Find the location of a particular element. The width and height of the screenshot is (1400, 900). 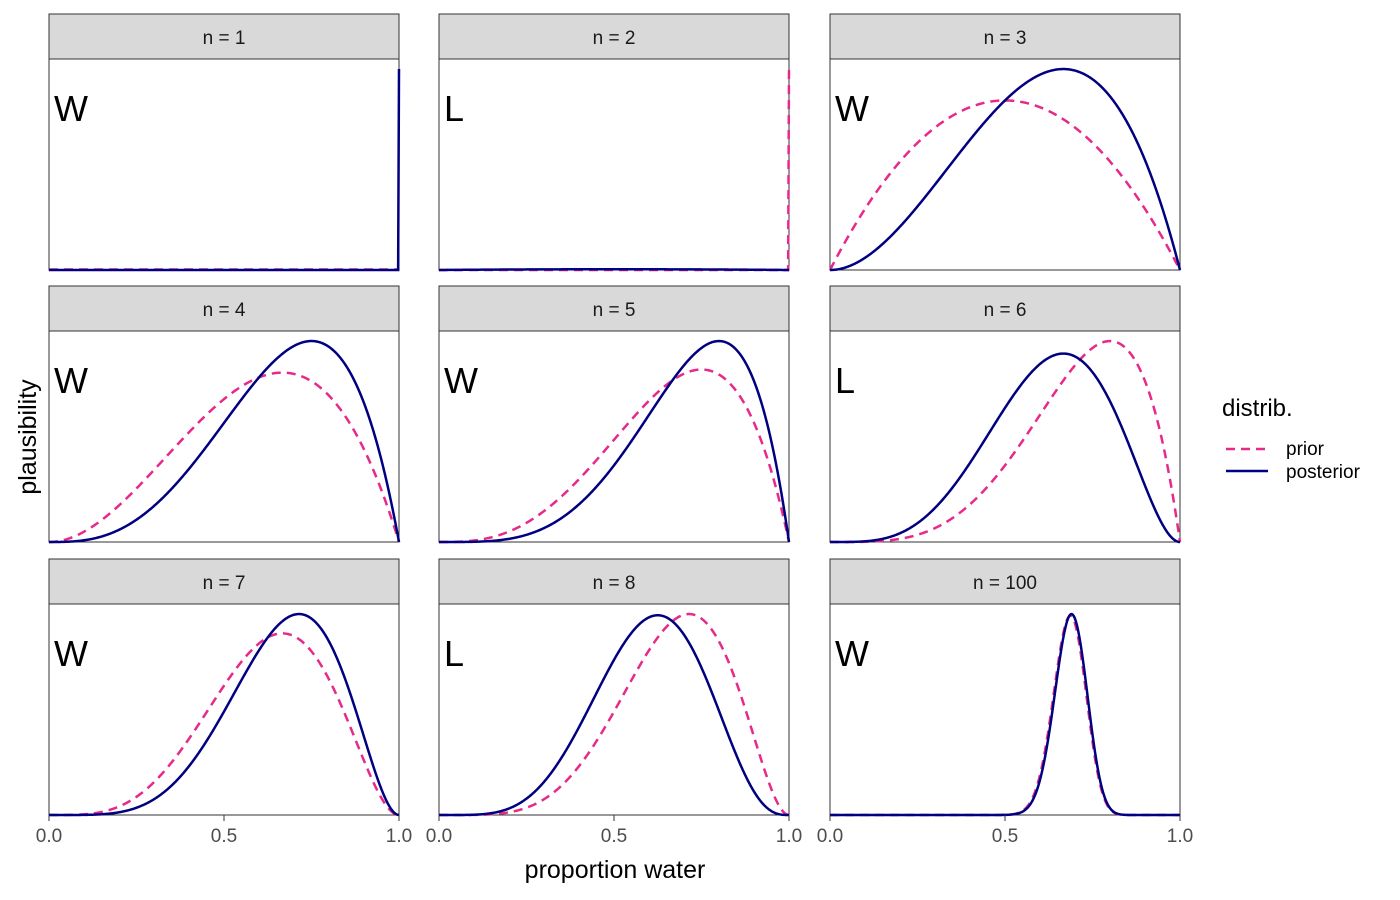

facet-panel: n = 5 W is located at coordinates (614, 414).